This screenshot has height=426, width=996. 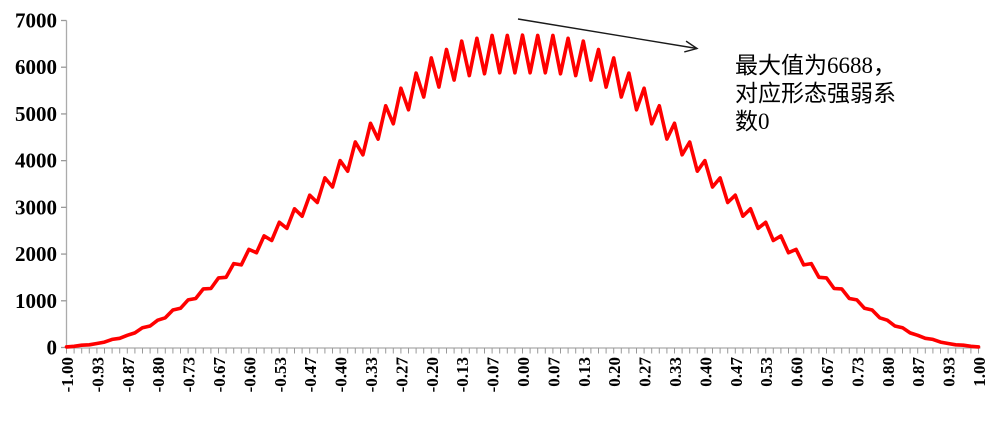 What do you see at coordinates (614, 372) in the screenshot?
I see `x-axis-tick-label: 0.20` at bounding box center [614, 372].